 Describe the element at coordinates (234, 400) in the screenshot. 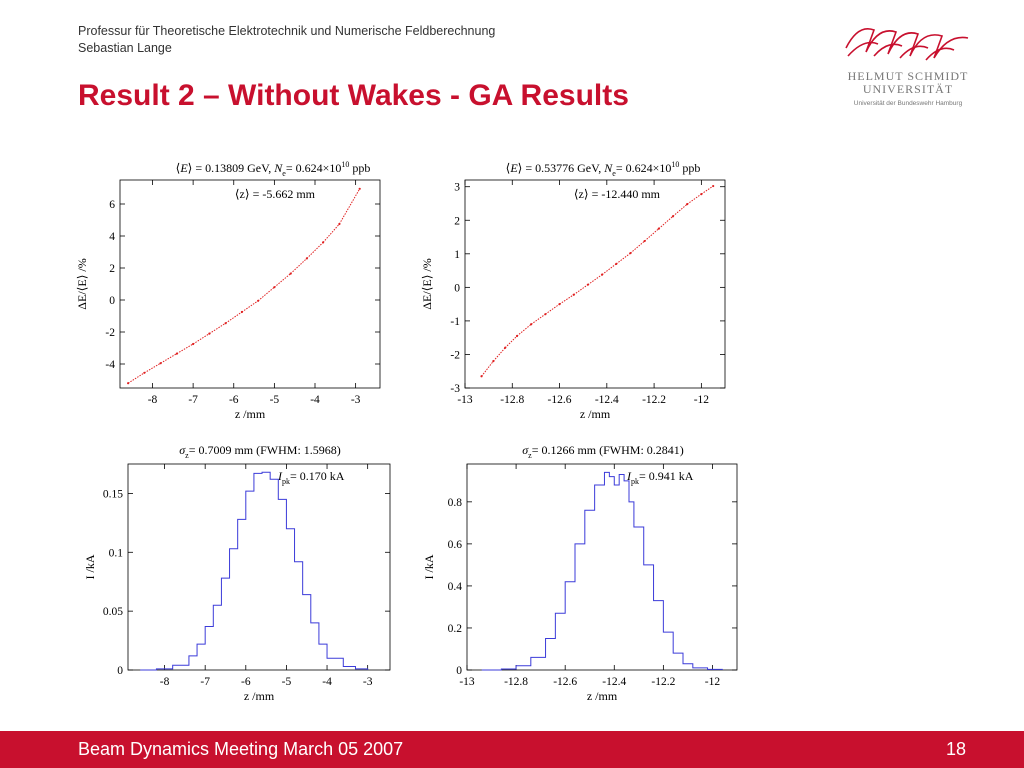

I see `x-tick-label: -6` at that location.